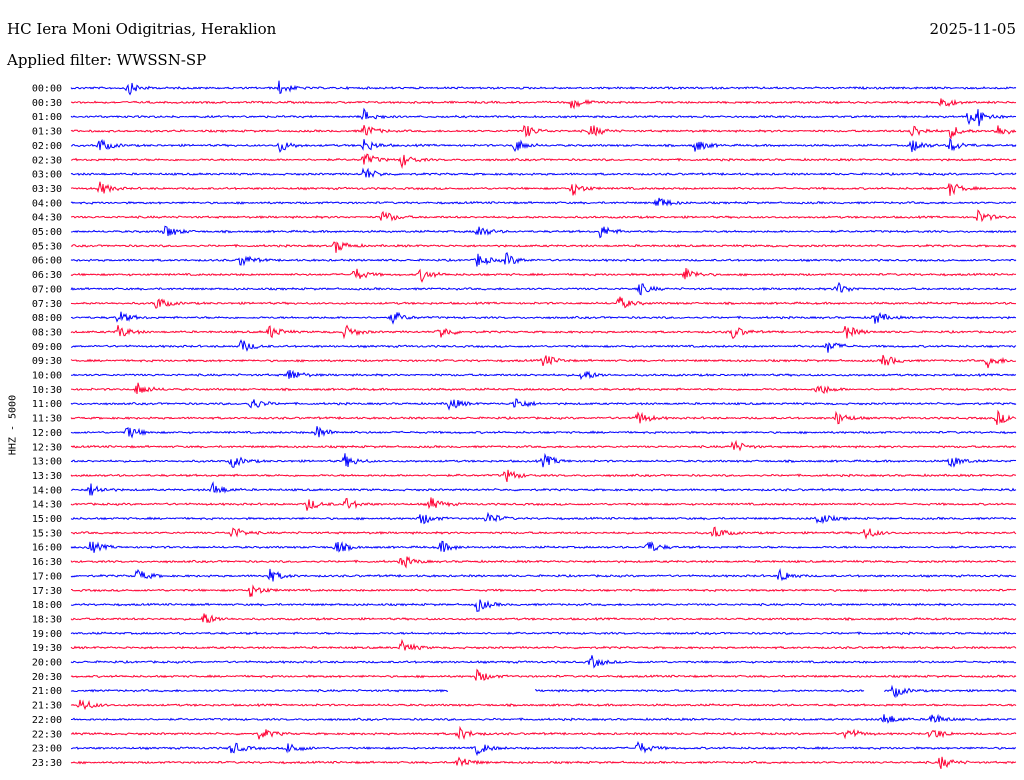 The width and height of the screenshot is (1024, 780). What do you see at coordinates (47, 763) in the screenshot?
I see `row-time-label: 23:30` at bounding box center [47, 763].